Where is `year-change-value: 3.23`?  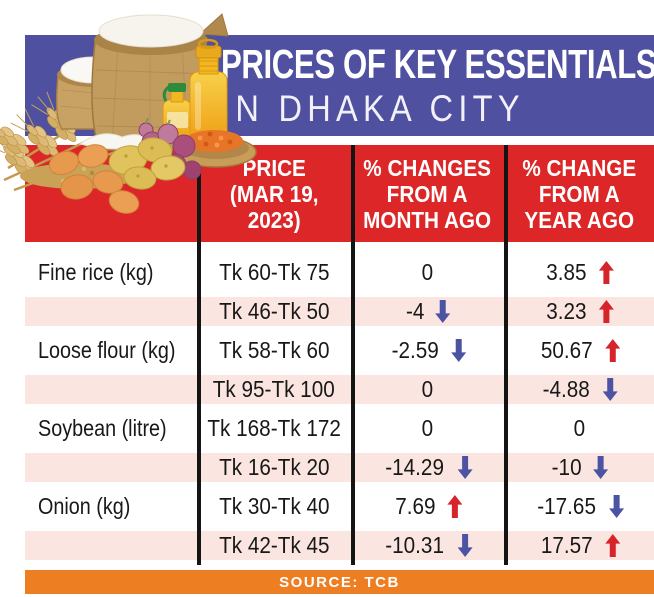
year-change-value: 3.23 is located at coordinates (566, 311).